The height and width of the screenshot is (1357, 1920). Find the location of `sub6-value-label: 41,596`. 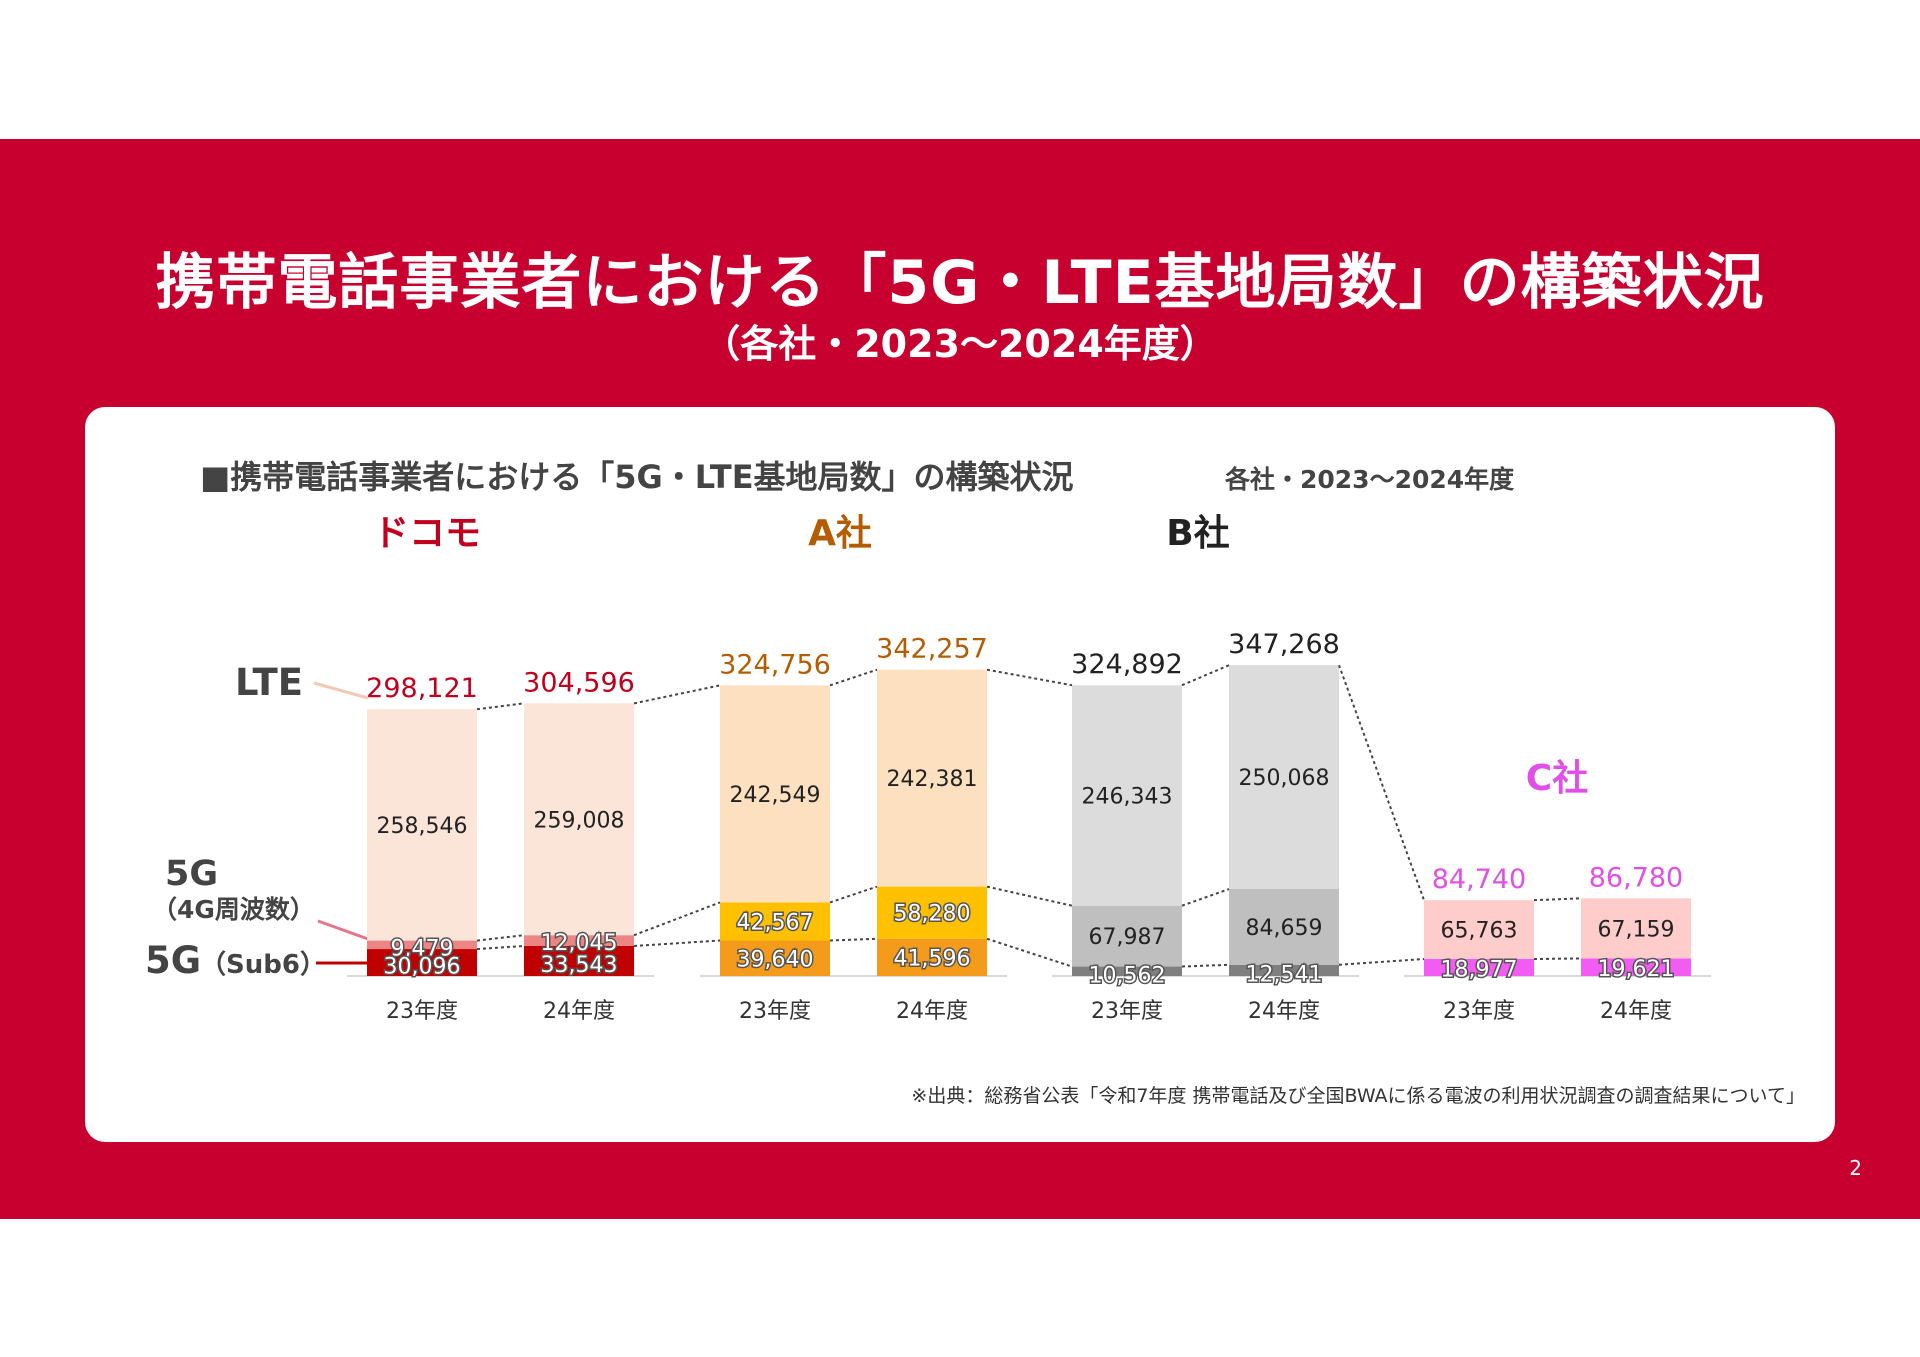

sub6-value-label: 41,596 is located at coordinates (932, 958).